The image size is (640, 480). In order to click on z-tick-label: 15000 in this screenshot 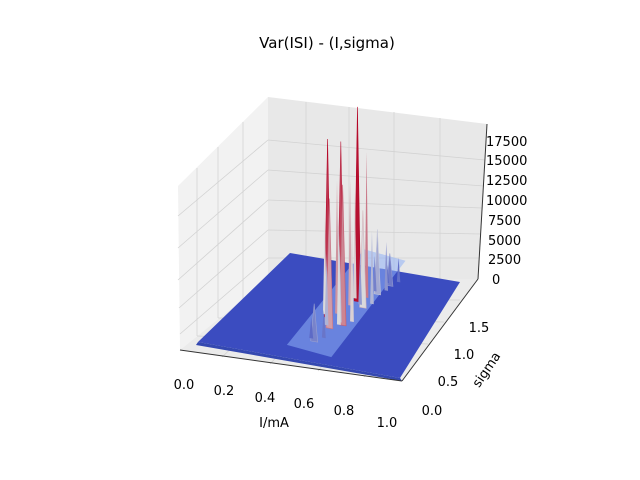, I will do `click(506, 161)`.